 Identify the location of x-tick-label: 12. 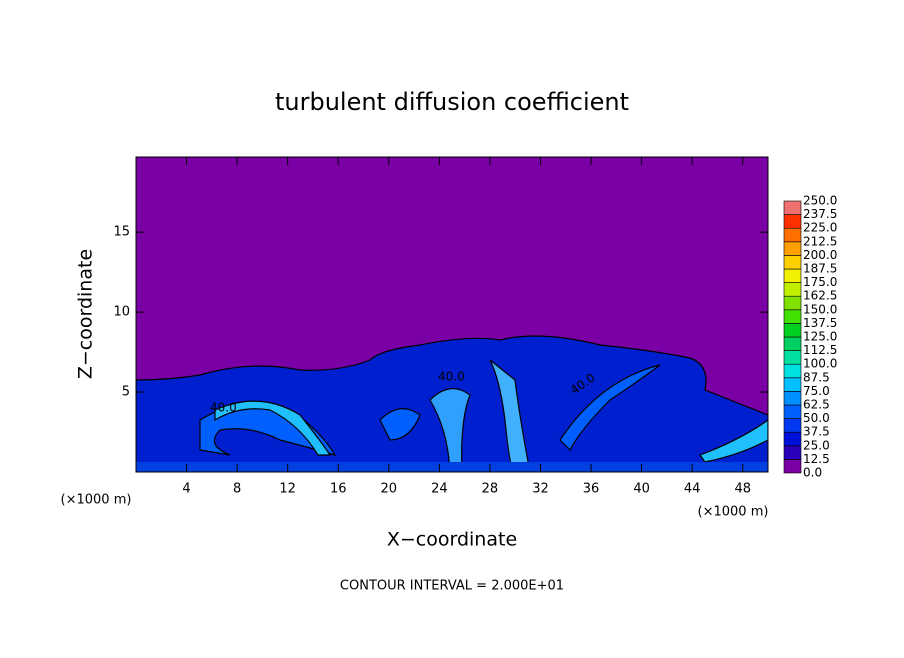
(287, 489).